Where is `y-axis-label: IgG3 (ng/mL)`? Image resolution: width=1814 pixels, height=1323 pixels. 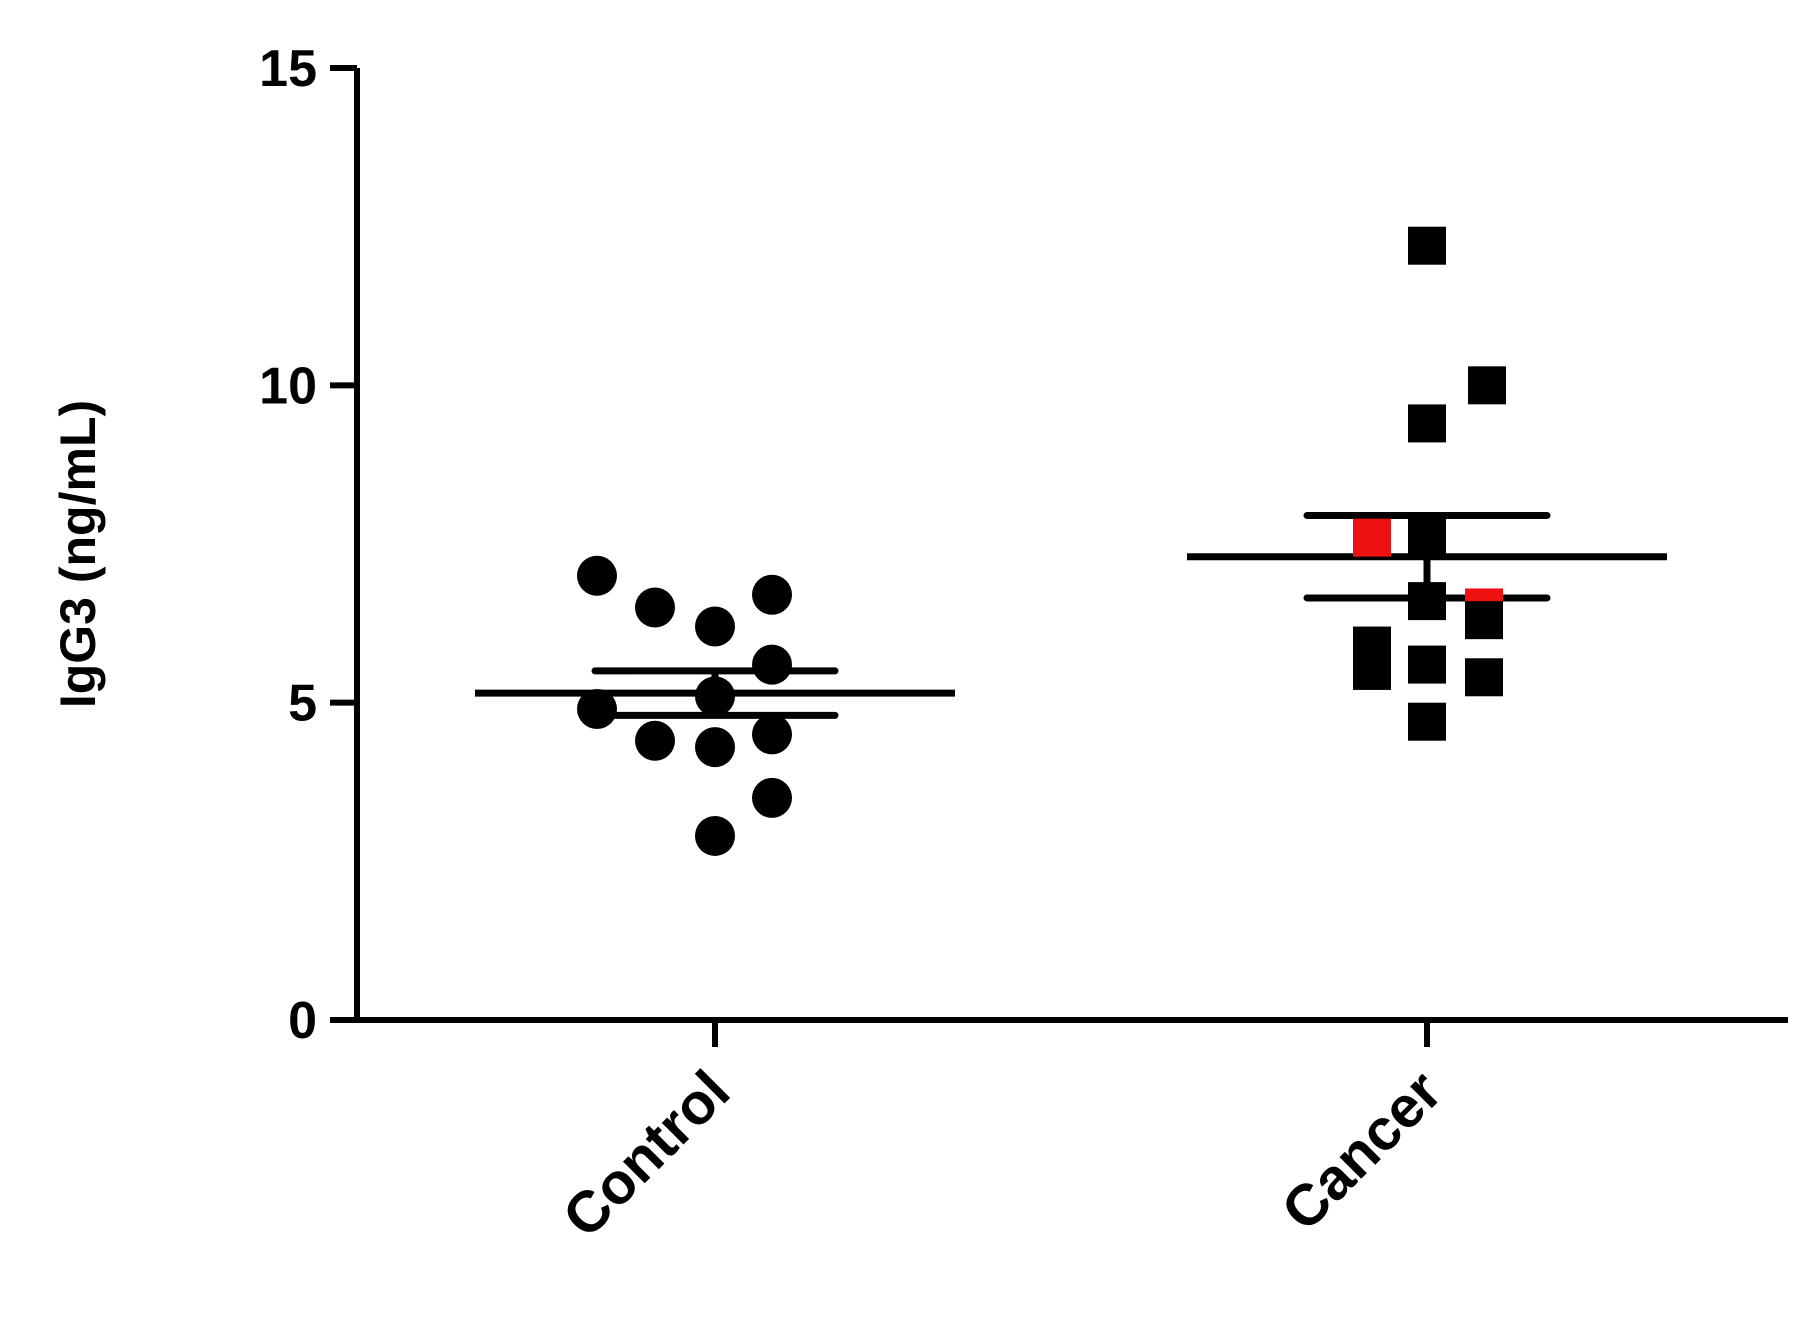
y-axis-label: IgG3 (ng/mL) is located at coordinates (78, 554).